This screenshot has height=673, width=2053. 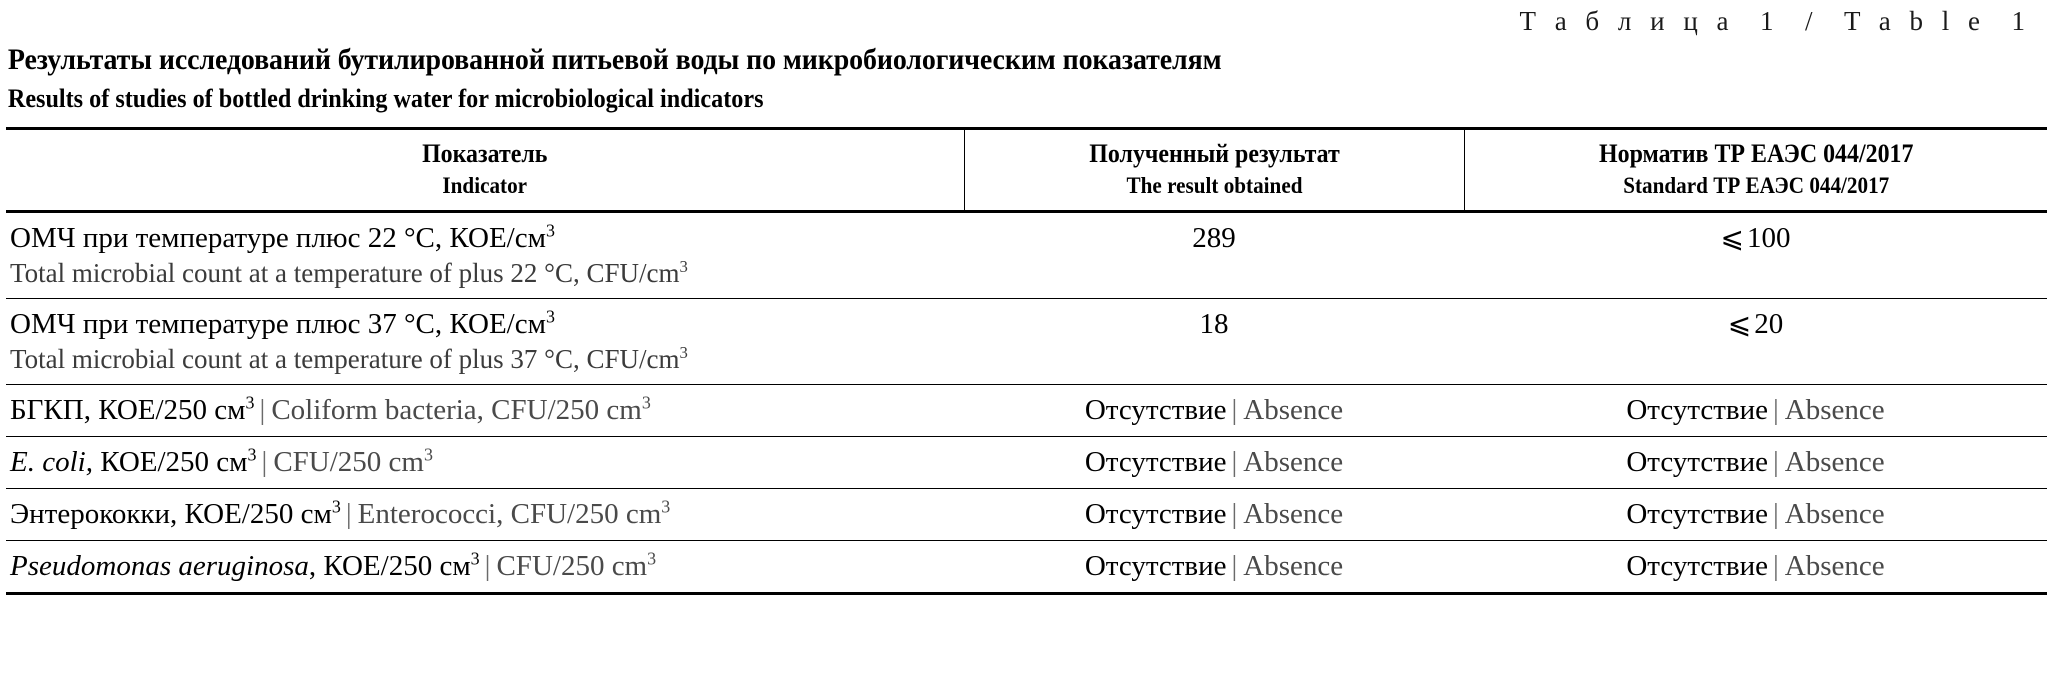 I want to click on indicator-ru-text: E. coli,, so click(x=51, y=462).